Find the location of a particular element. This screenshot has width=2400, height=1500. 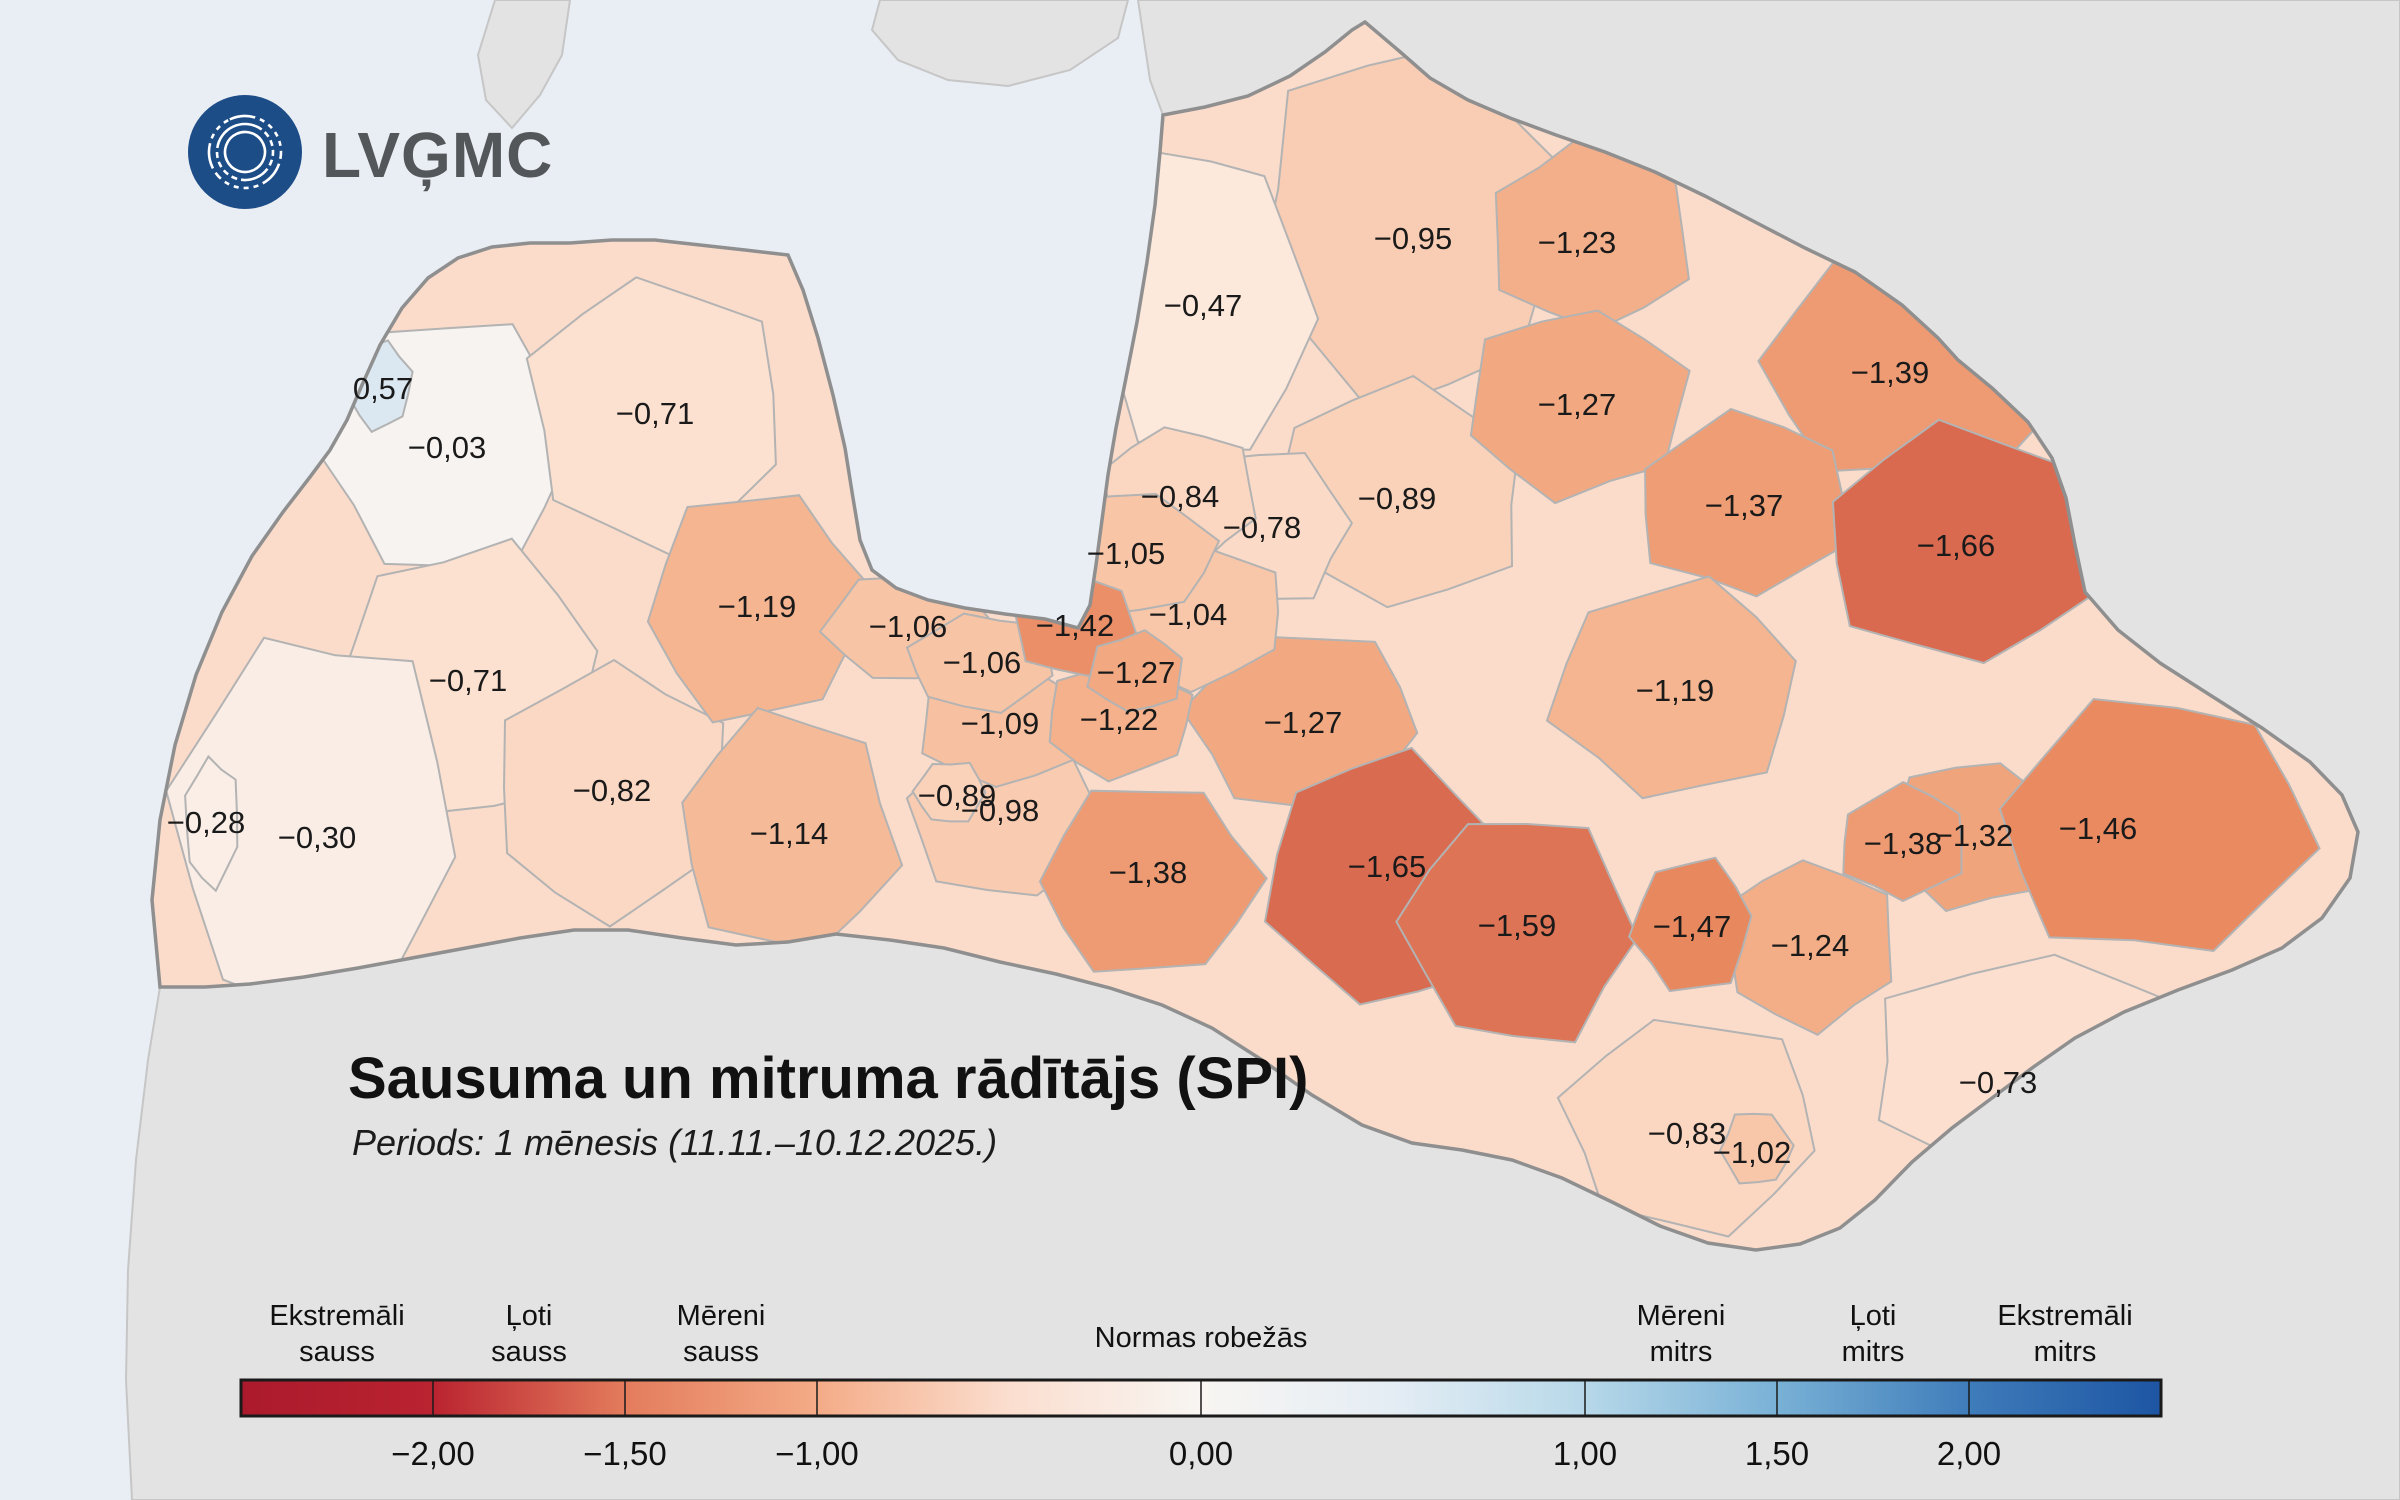

region-label: −1,24 is located at coordinates (1810, 945).